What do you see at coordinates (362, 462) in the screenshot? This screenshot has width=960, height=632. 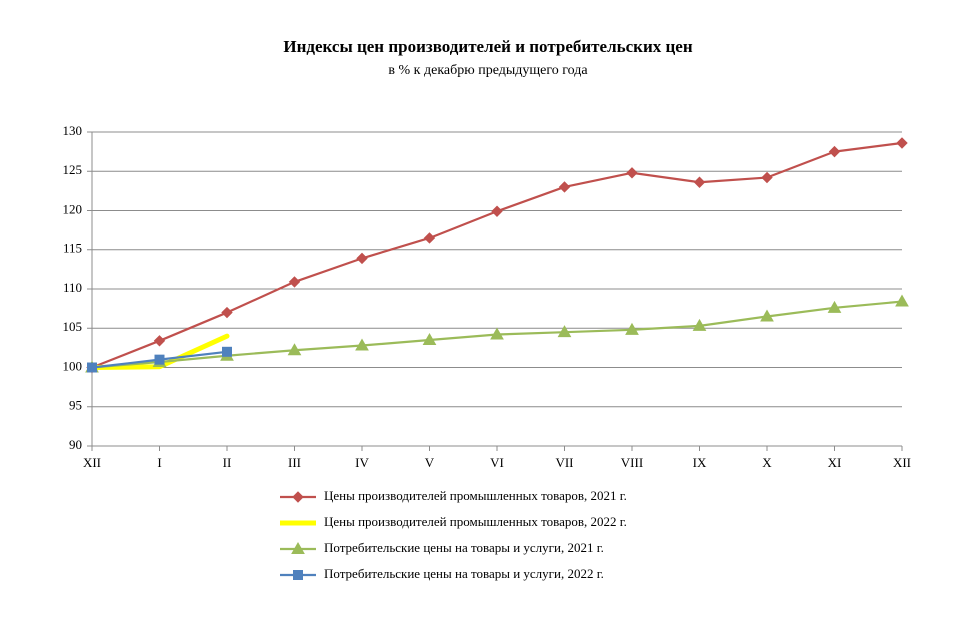 I see `x-tick-label: IV` at bounding box center [362, 462].